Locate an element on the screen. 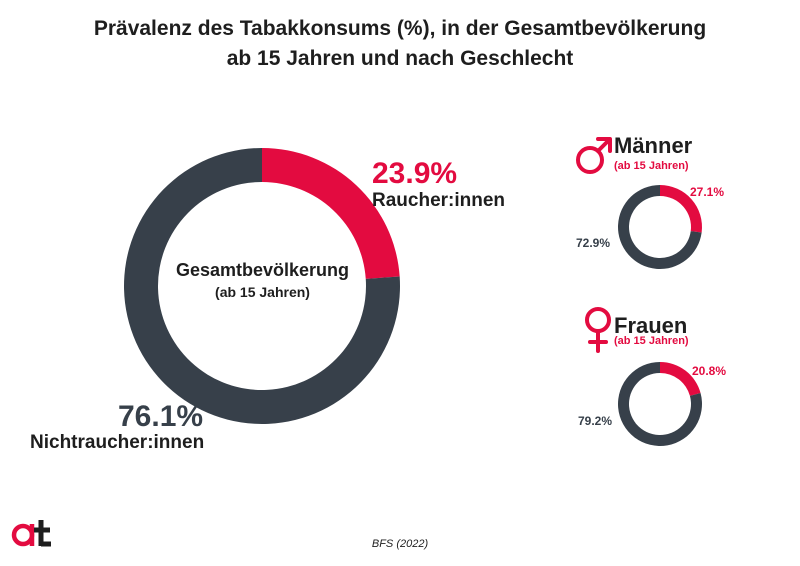  main-center-subtitle: (ab 15 Jahren) is located at coordinates (262, 292).